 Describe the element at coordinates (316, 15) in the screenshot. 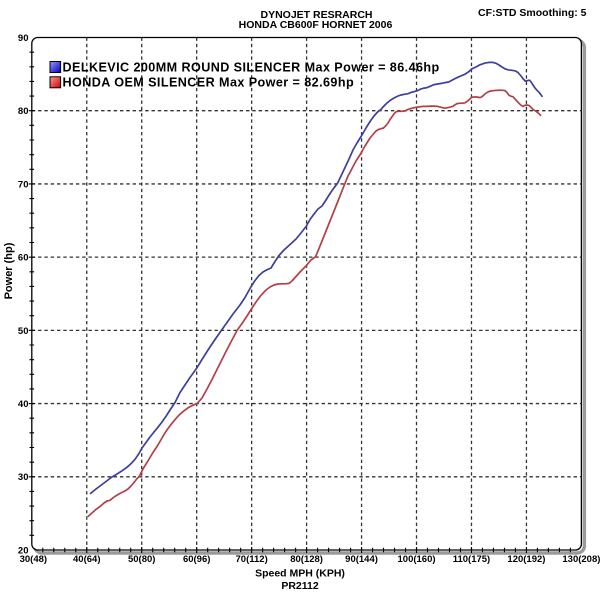

I see `svg-text: DYNOJET RESRARCH` at that location.